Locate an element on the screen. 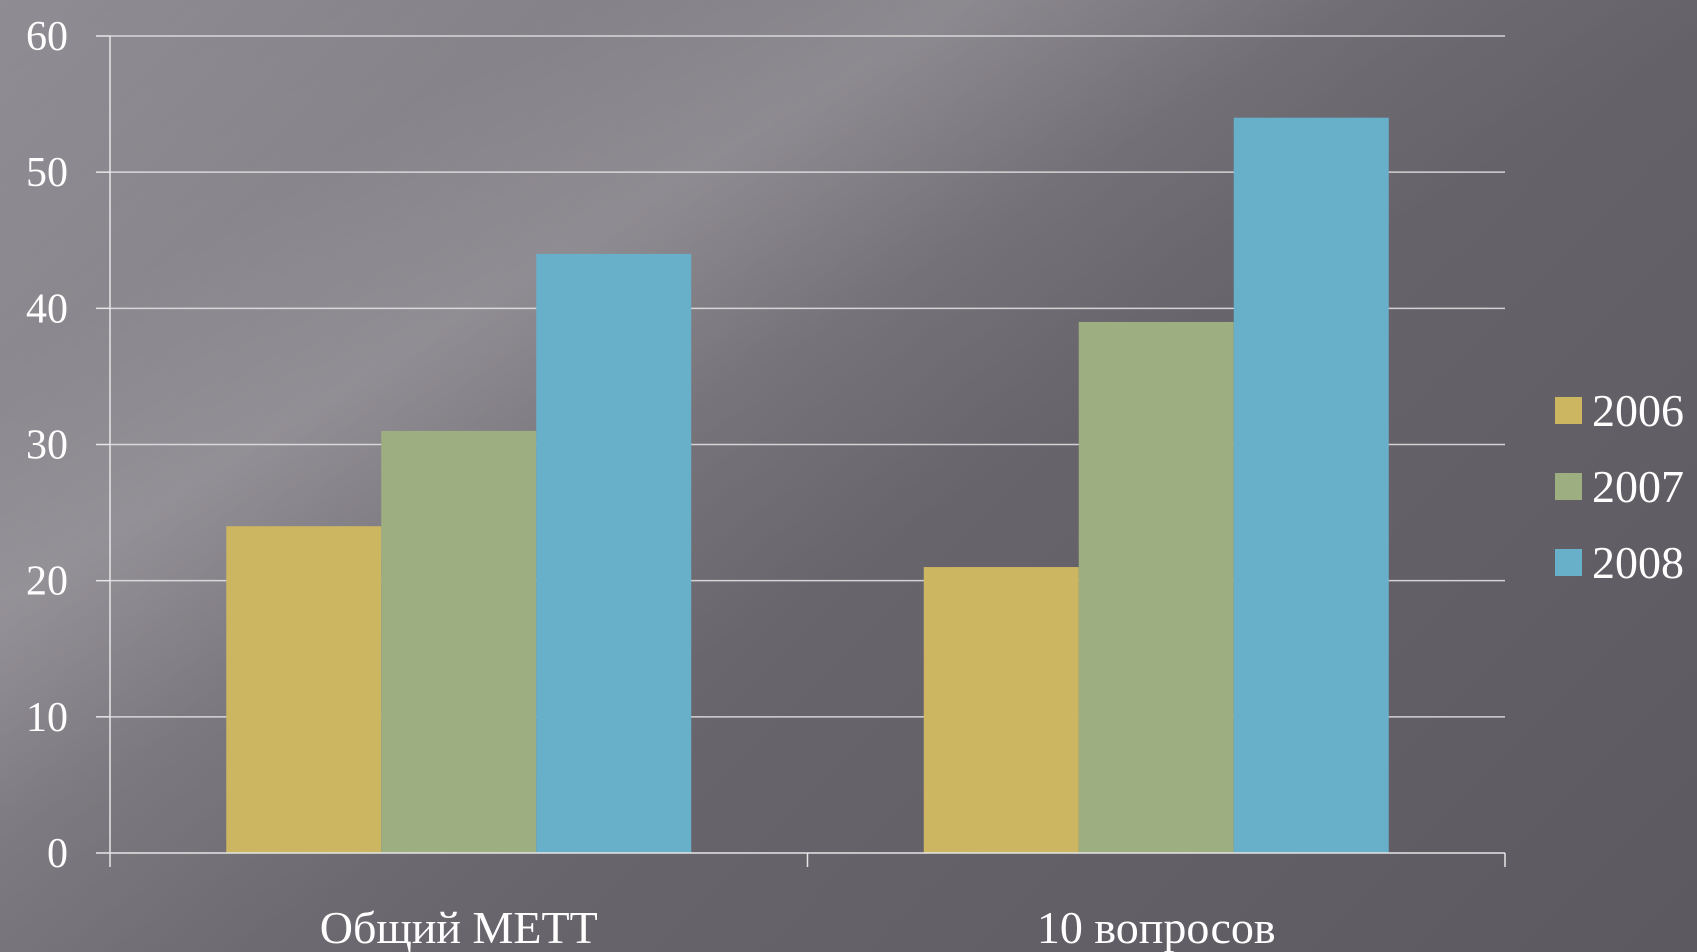  y-tick-label-40: 40 is located at coordinates (47, 309).